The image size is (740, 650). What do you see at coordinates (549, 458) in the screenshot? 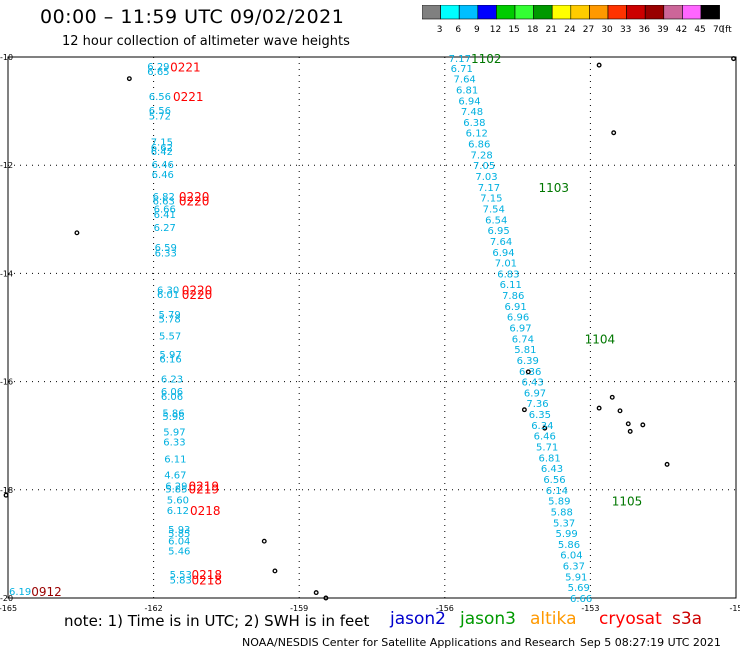
I see `swh-label-east: 6.81` at bounding box center [549, 458].